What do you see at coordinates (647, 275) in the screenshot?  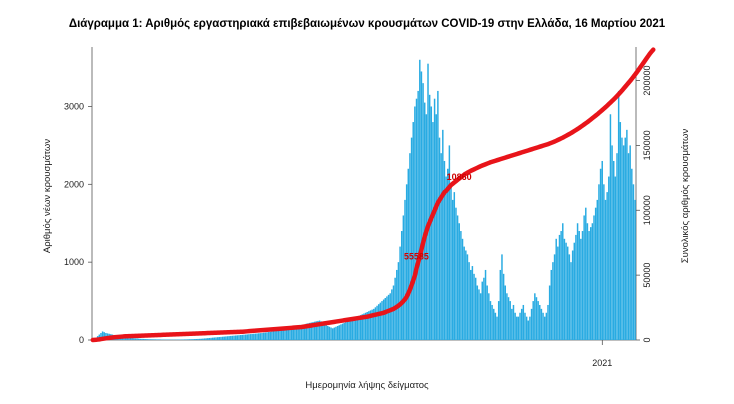 I see `y2-tick-label: 50000` at bounding box center [647, 275].